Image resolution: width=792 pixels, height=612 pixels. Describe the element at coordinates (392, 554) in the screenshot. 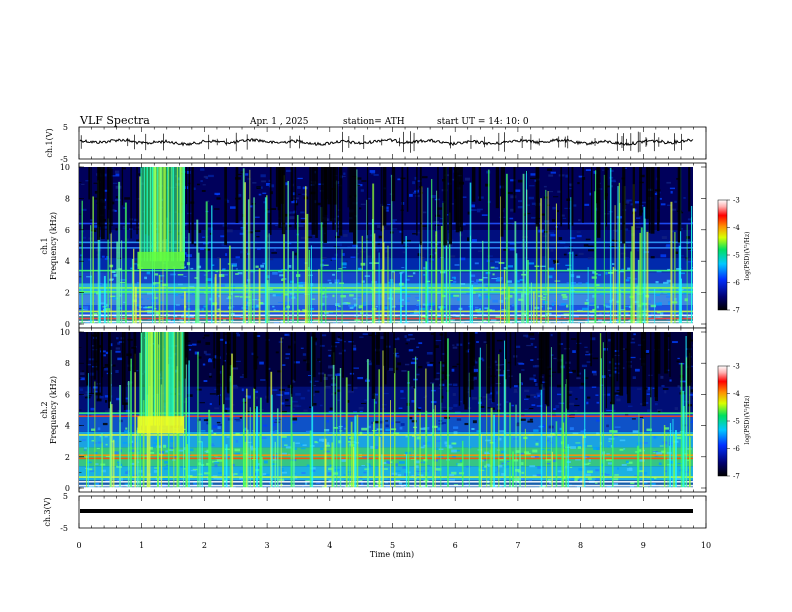

I see `x-axis-label: Time (min)` at that location.